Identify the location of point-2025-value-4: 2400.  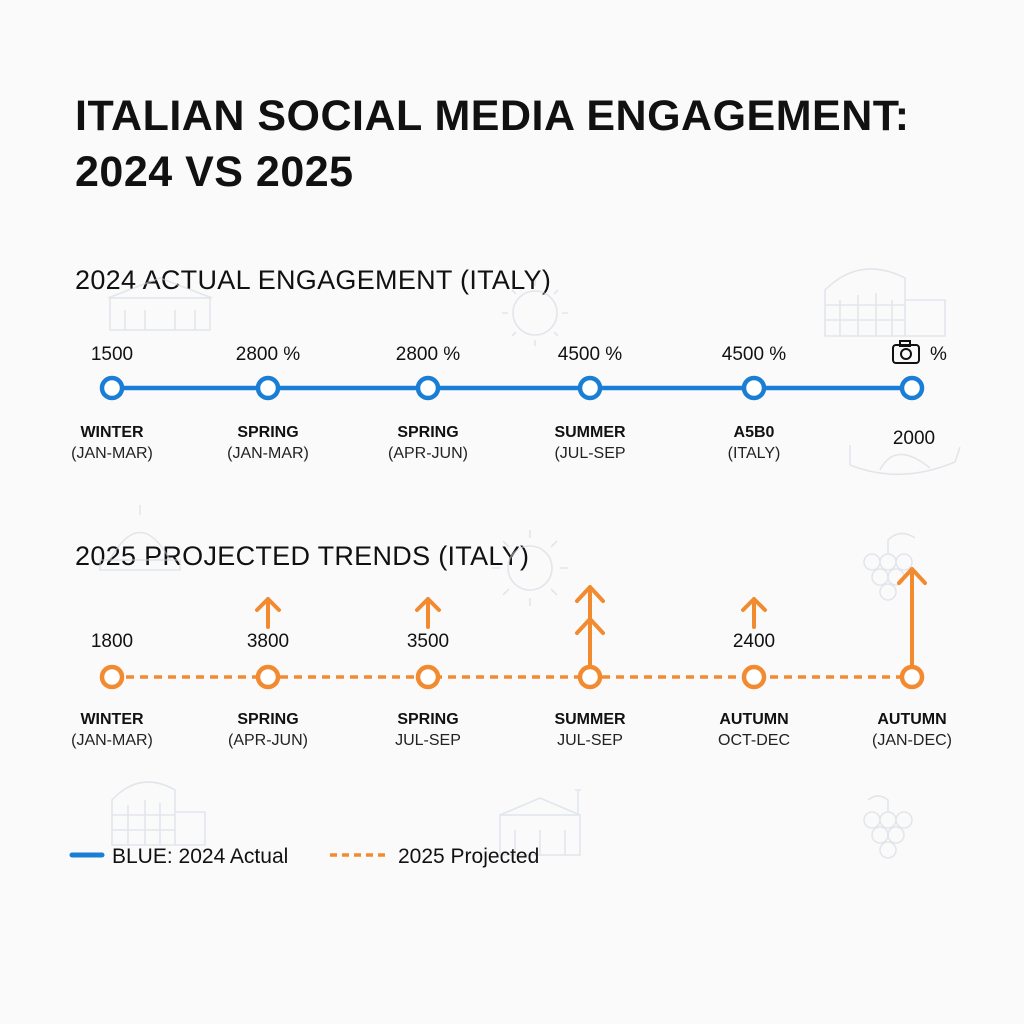
(754, 641).